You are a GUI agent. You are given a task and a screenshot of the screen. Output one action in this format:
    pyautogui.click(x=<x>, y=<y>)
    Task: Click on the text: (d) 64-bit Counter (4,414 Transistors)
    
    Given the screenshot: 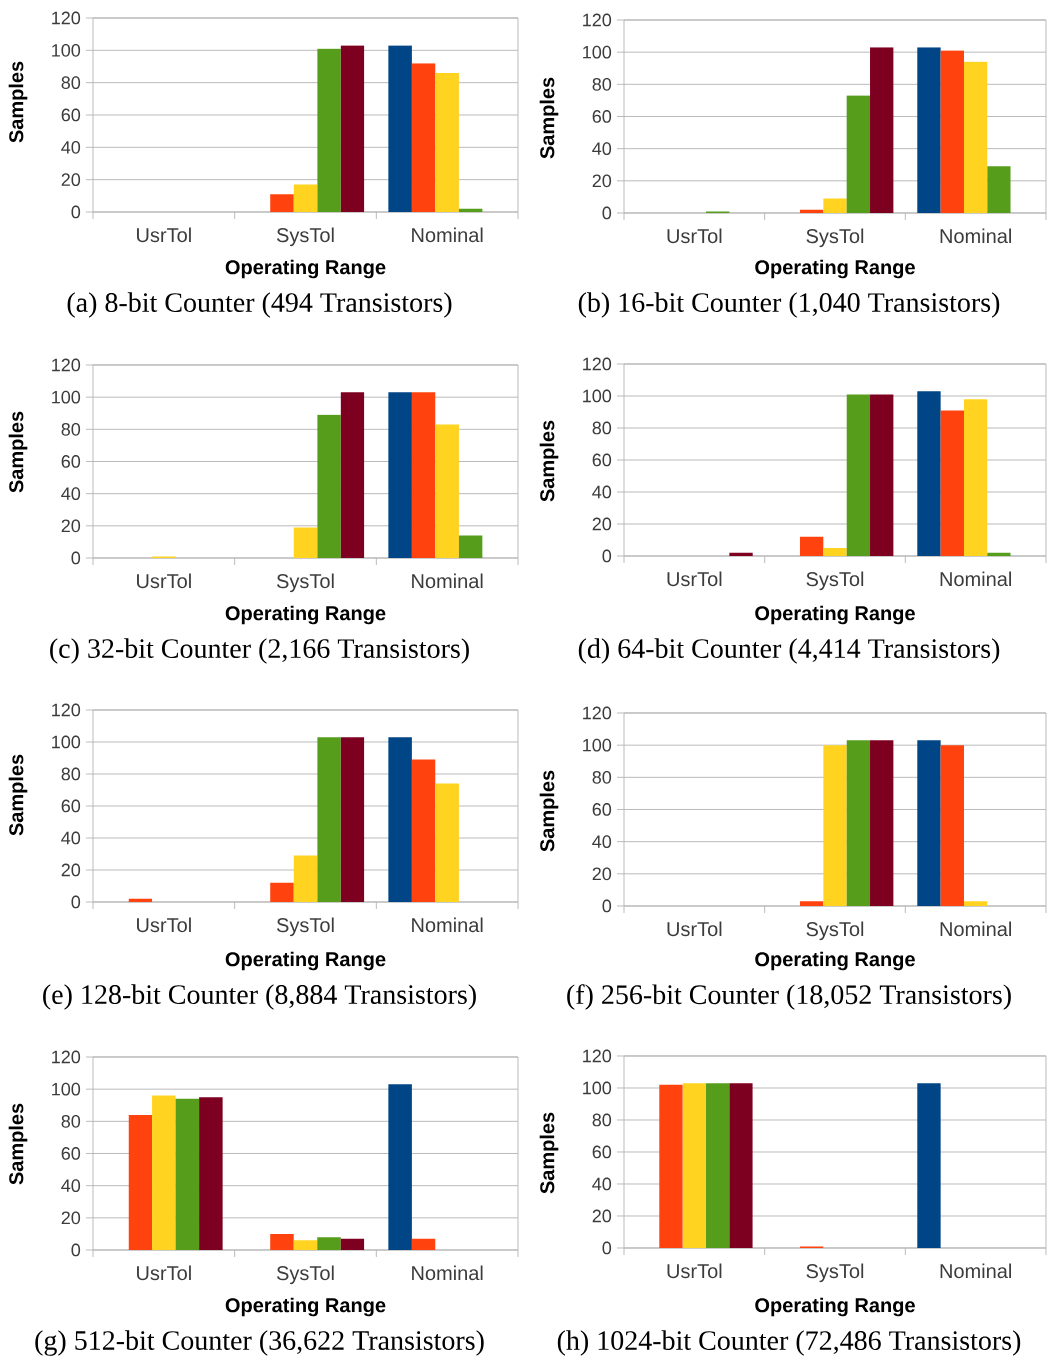 What is the action you would take?
    pyautogui.click(x=789, y=651)
    